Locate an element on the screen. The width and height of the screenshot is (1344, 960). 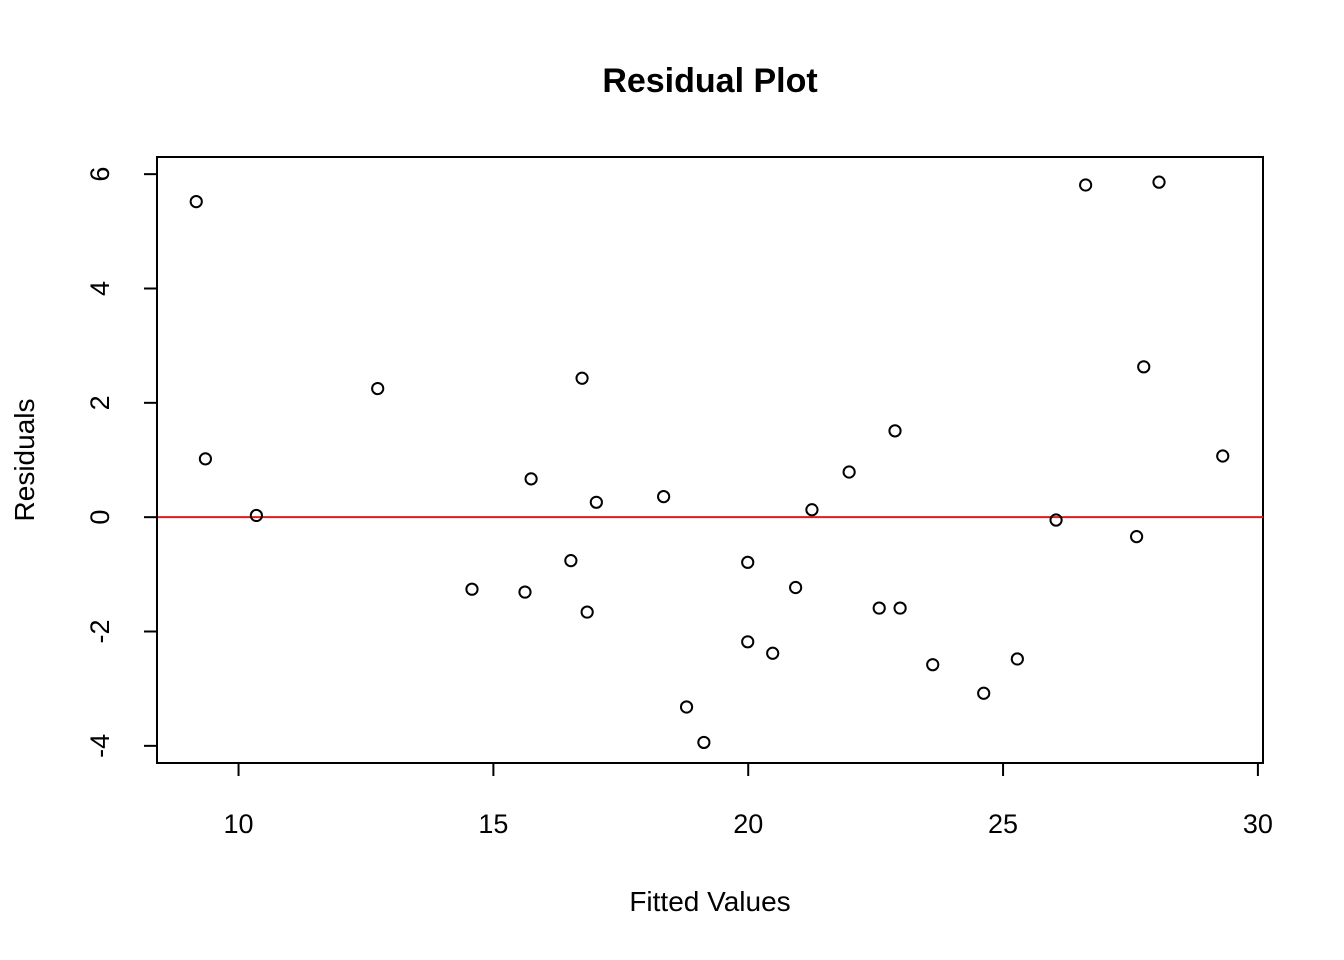
x-axis: 10 15 20 25 30 is located at coordinates (748, 800).